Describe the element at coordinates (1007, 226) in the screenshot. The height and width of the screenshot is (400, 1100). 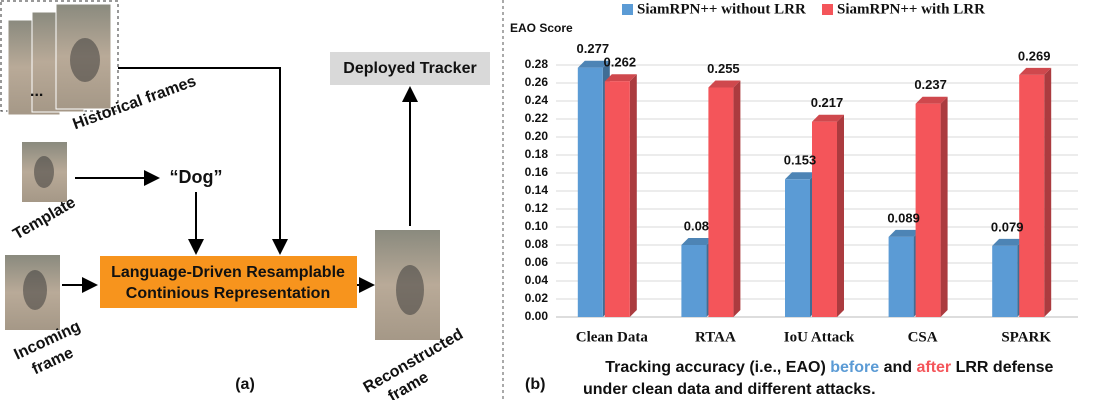
I see `value-label: 0.079` at that location.